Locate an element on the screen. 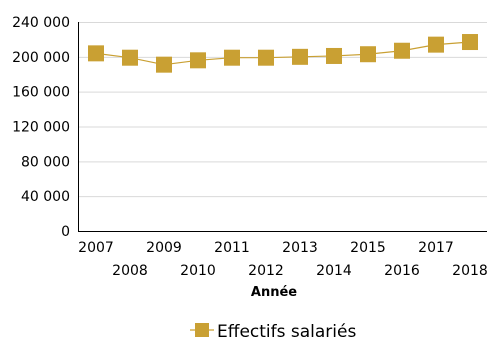 This screenshot has height=340, width=488. x-tick-label: 2011 is located at coordinates (232, 248).